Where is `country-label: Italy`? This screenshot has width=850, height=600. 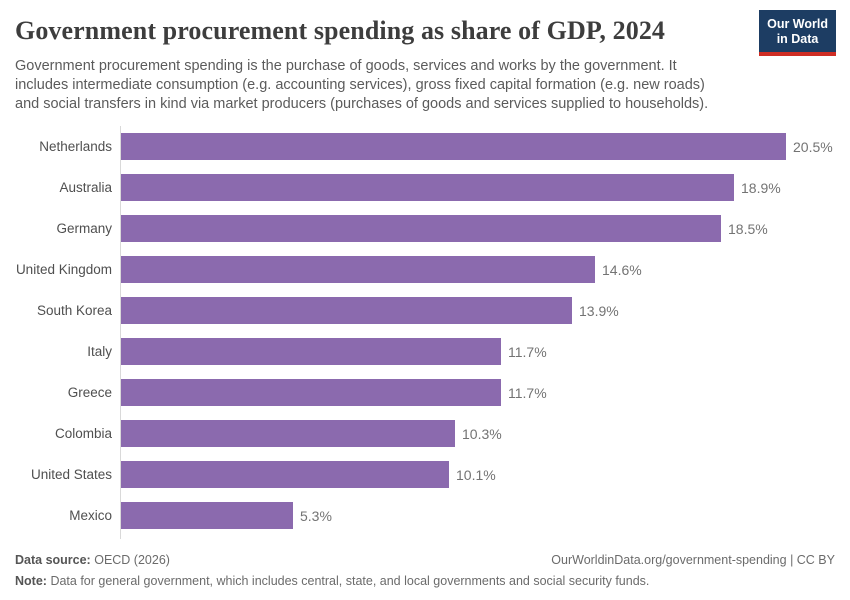
country-label: Italy is located at coordinates (99, 352).